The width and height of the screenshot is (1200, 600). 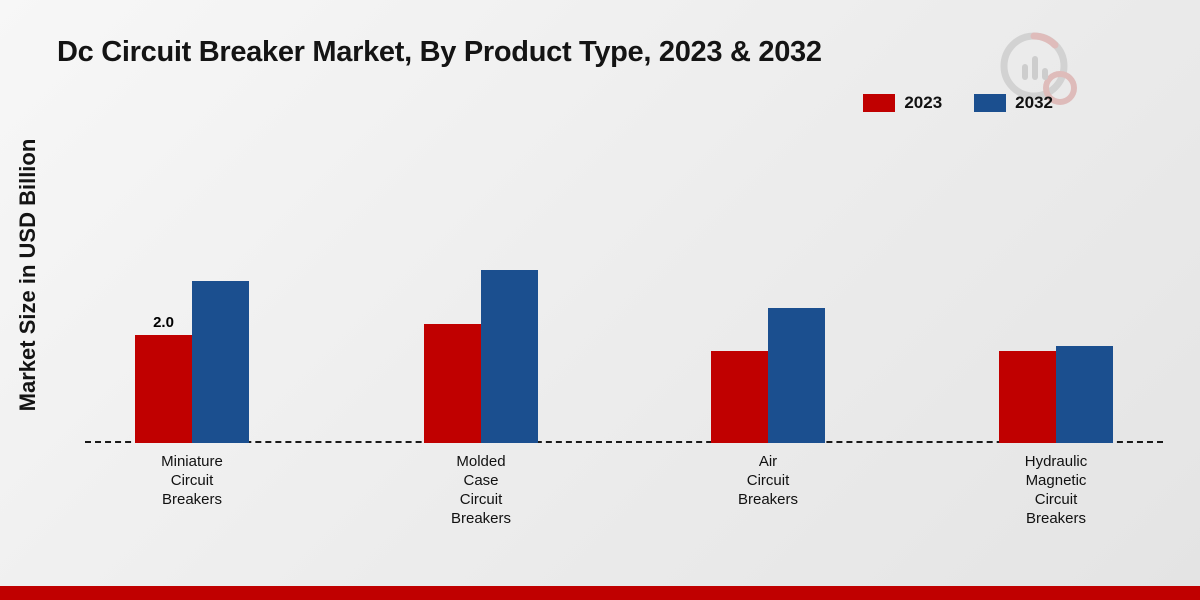 What do you see at coordinates (958, 103) in the screenshot?
I see `legend: 2023 2032` at bounding box center [958, 103].